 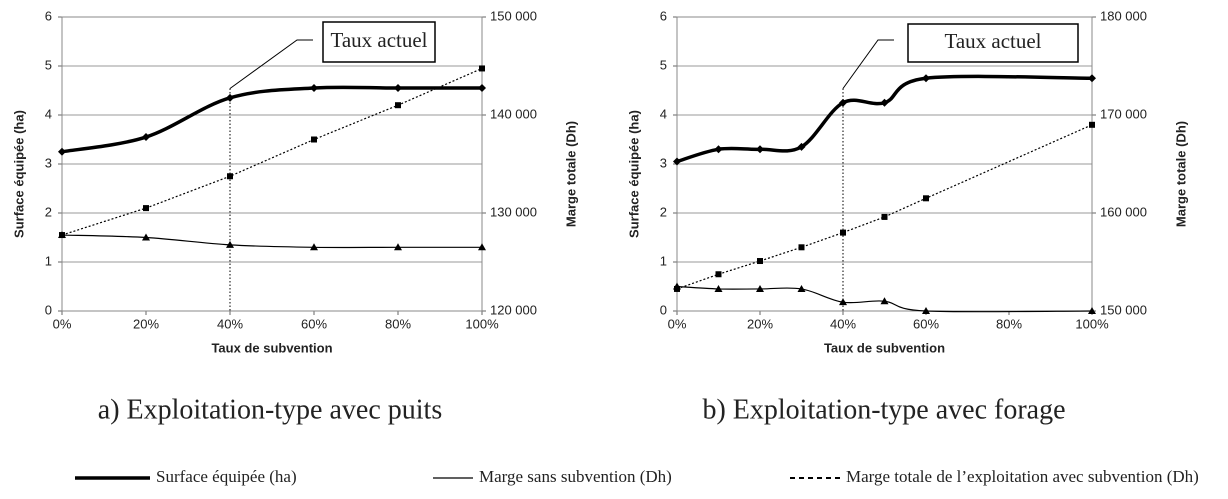 I want to click on legend-label: Marge sans subvention (Dh), so click(x=575, y=476).